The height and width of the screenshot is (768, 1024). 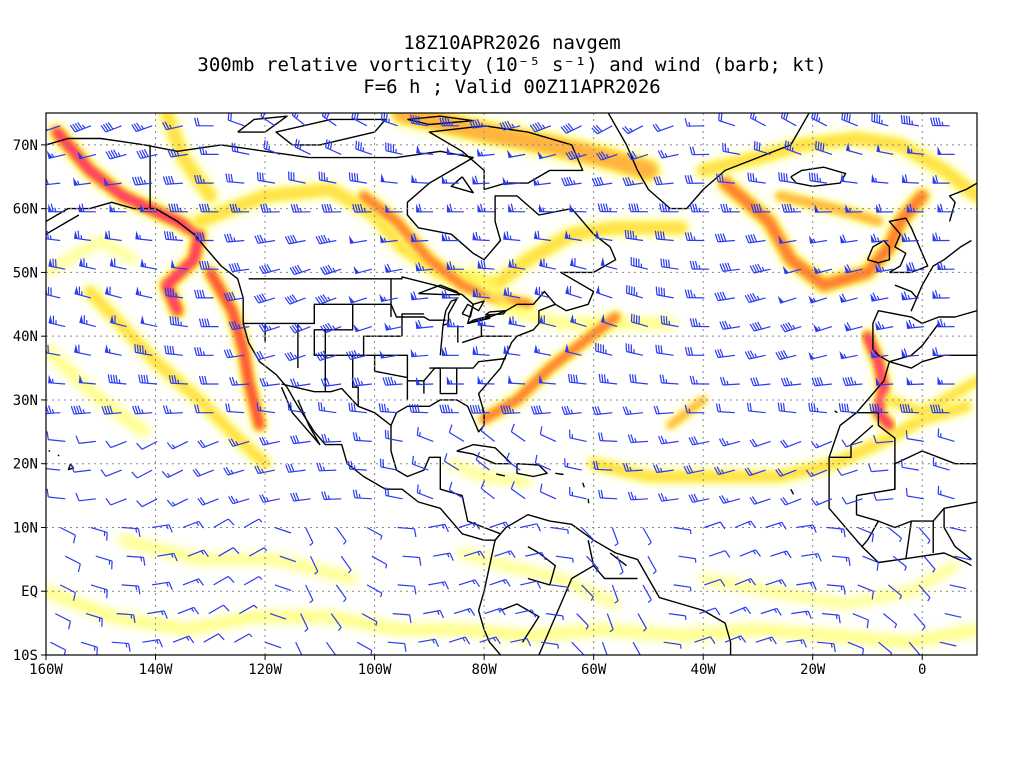 I want to click on x-axis: 160W 140W 120W 100W 80W 60W 40W 20W 0, so click(x=477, y=666).